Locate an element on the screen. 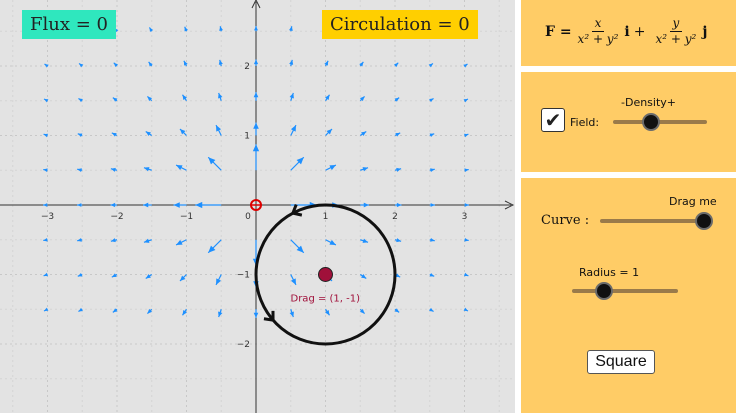 The height and width of the screenshot is (413, 736). term2-denominator: x² + y² is located at coordinates (676, 39).